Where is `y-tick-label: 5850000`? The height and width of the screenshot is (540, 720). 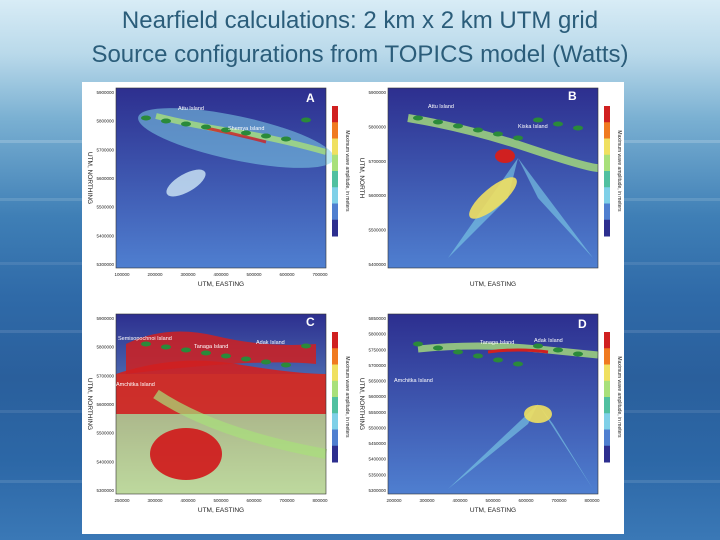
y-tick-label: 5850000 is located at coordinates (377, 318).